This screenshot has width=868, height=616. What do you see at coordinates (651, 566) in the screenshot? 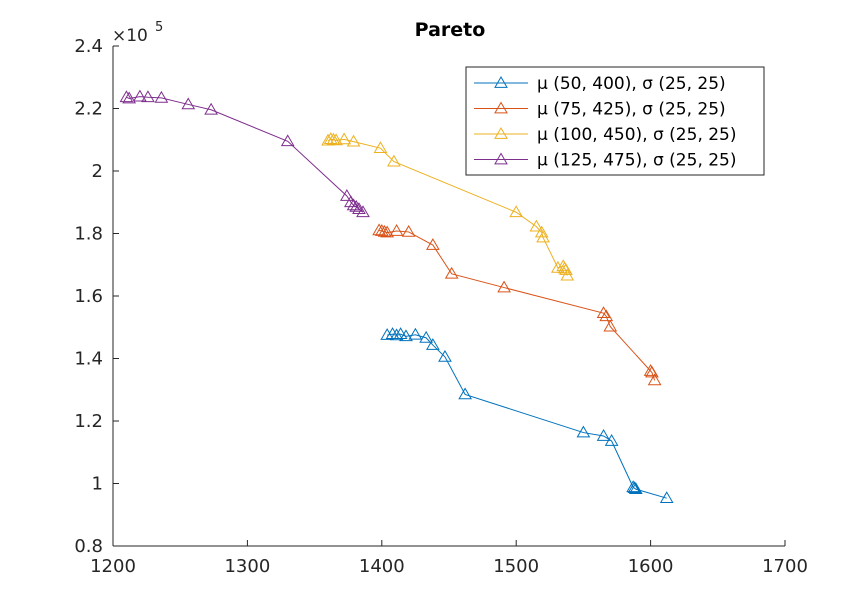
I see `x-tick-label: 1600` at bounding box center [651, 566].